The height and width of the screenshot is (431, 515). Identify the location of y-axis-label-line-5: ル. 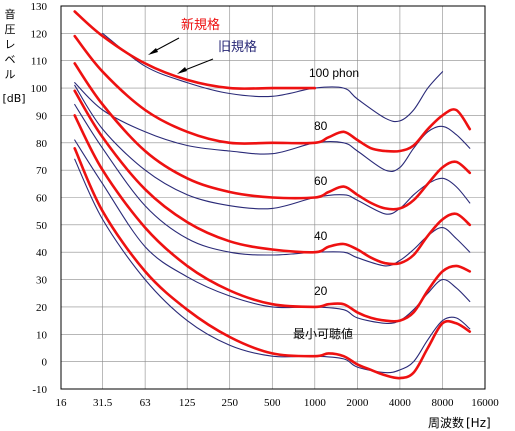
(10, 74).